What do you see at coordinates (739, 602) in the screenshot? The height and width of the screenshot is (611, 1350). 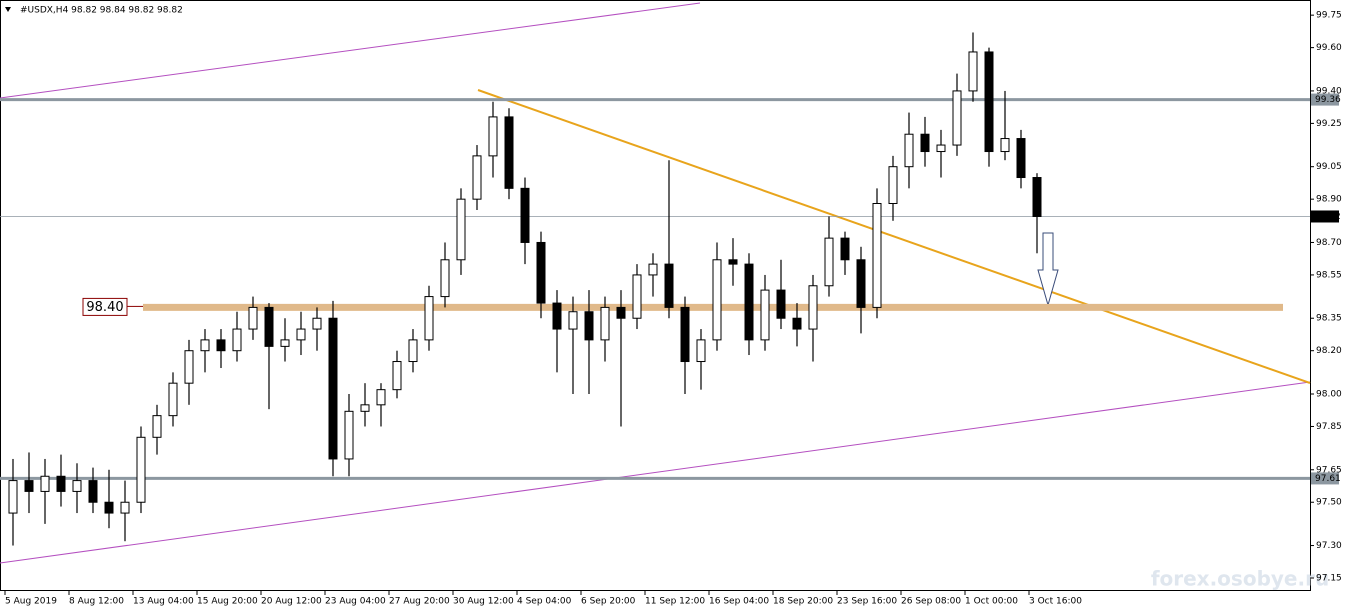 I see `x-tick-label: 16 Sep 04:00` at bounding box center [739, 602].